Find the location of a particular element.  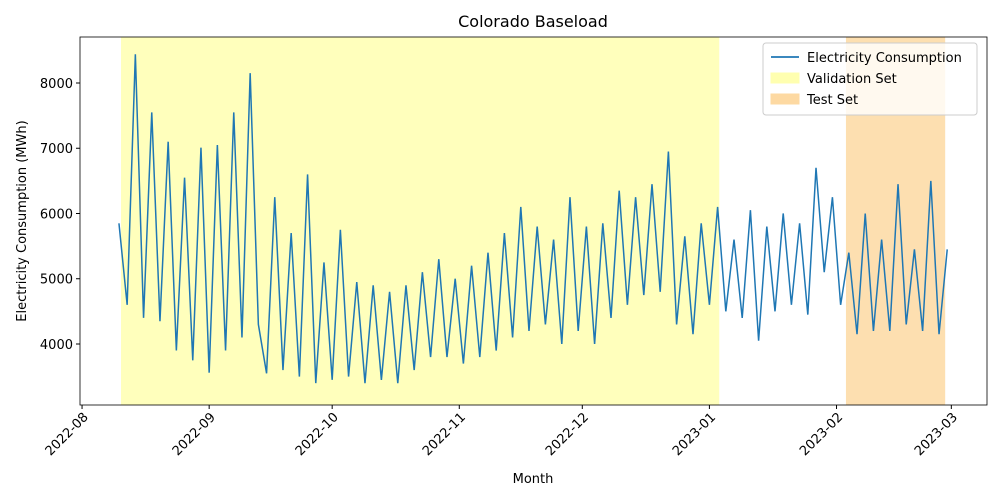

legend-label: Electricity Consumption is located at coordinates (884, 58).